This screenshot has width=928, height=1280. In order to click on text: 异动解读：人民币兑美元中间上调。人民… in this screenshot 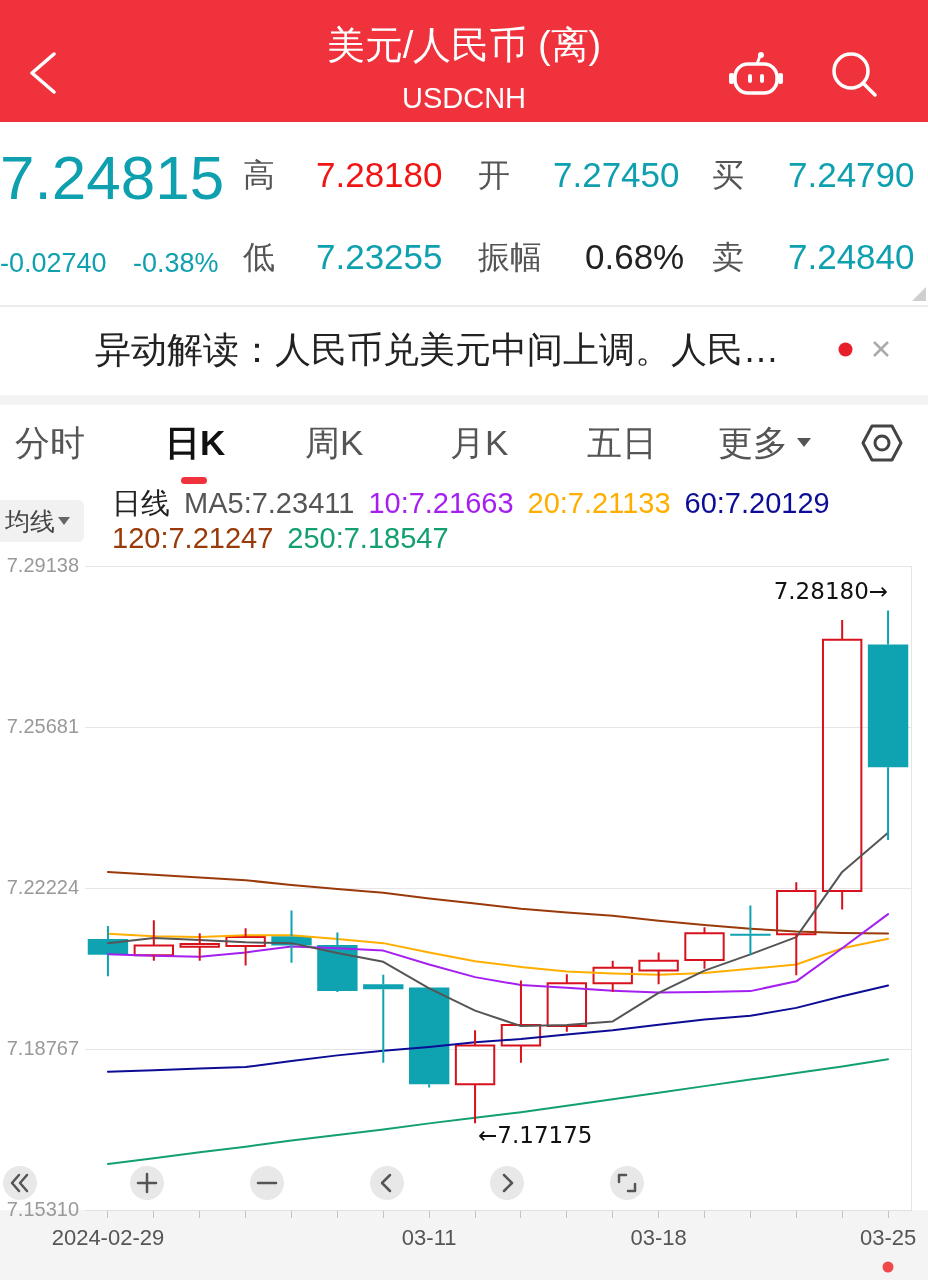, I will do `click(437, 350)`.